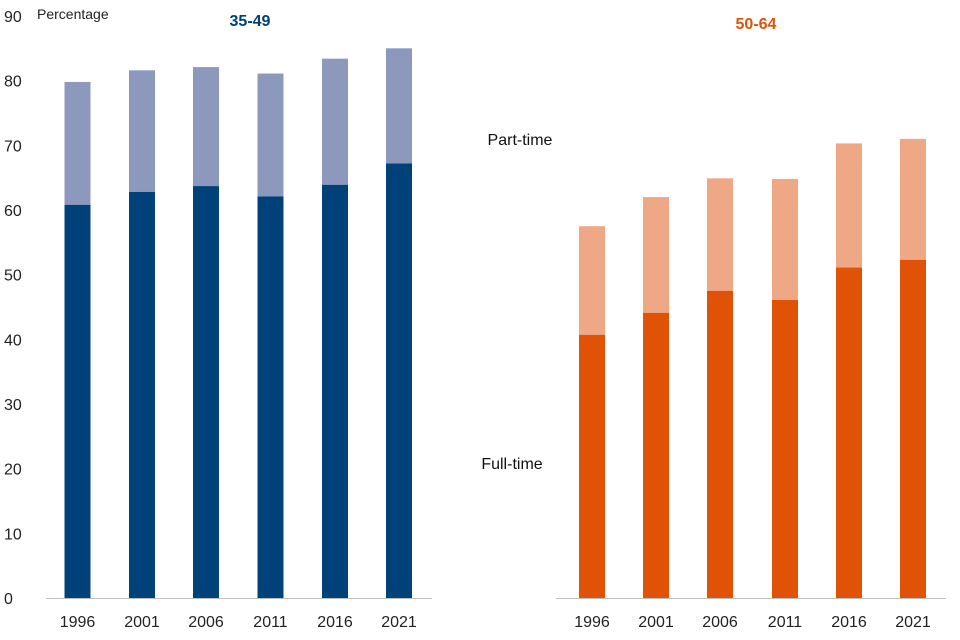  I want to click on part-time-label: Part-time, so click(520, 140).